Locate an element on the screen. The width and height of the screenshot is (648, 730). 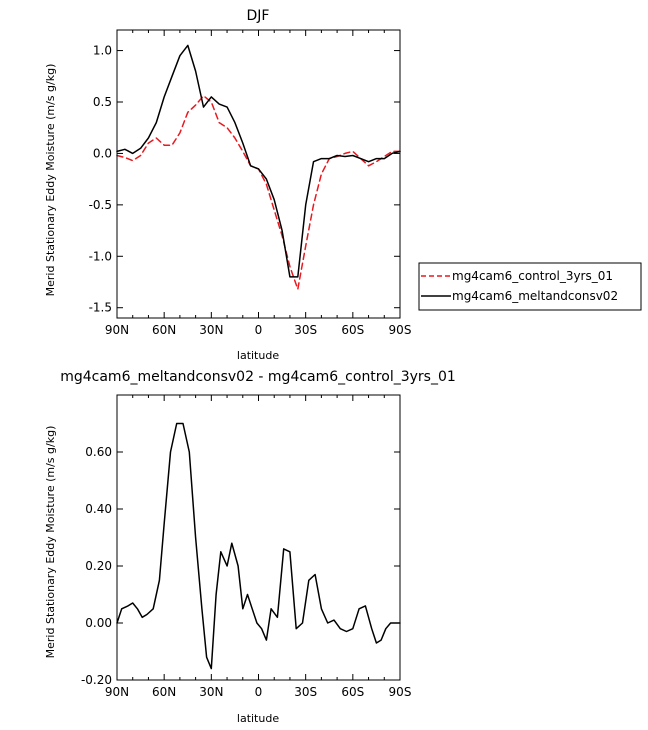
bottom-chart-x-tick-label: 90N is located at coordinates (117, 692).